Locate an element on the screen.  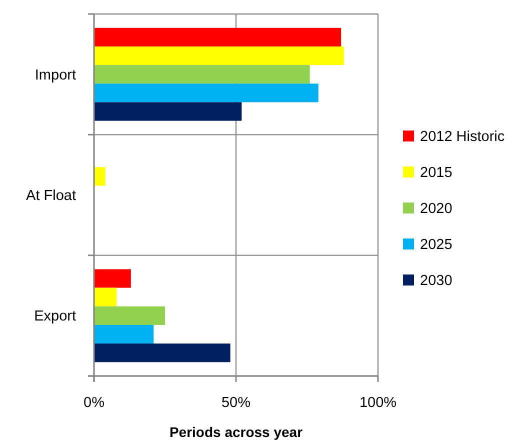
legend-label: 2015 is located at coordinates (436, 173).